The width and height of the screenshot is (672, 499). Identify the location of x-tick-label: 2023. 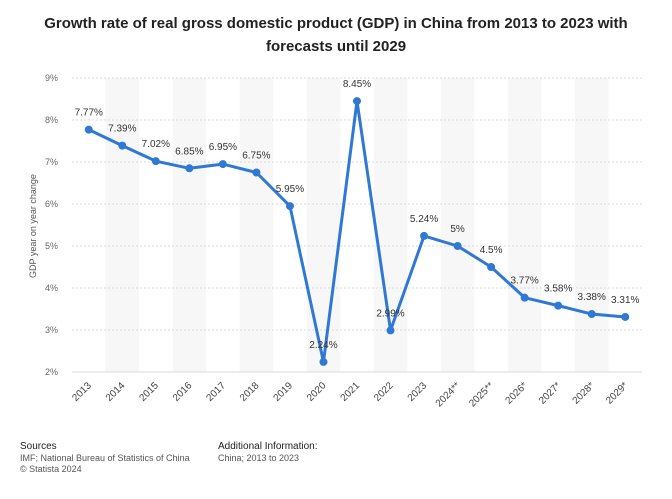
(418, 392).